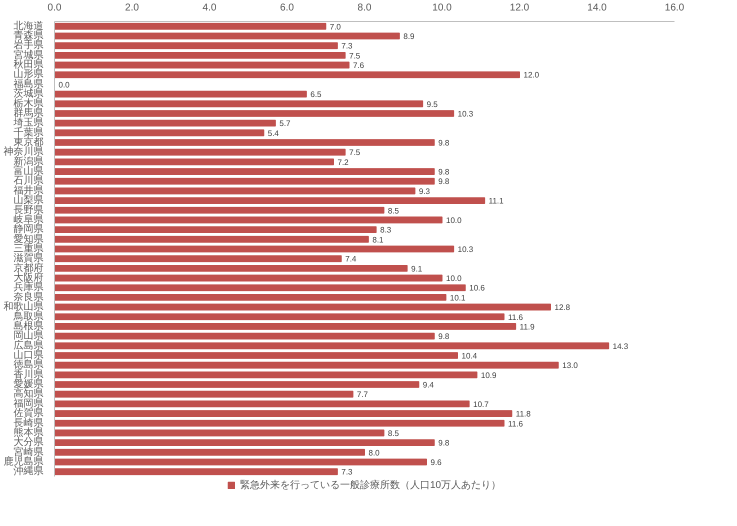 This screenshot has width=737, height=526. Describe the element at coordinates (417, 269) in the screenshot. I see `data-label: 9.1` at that location.